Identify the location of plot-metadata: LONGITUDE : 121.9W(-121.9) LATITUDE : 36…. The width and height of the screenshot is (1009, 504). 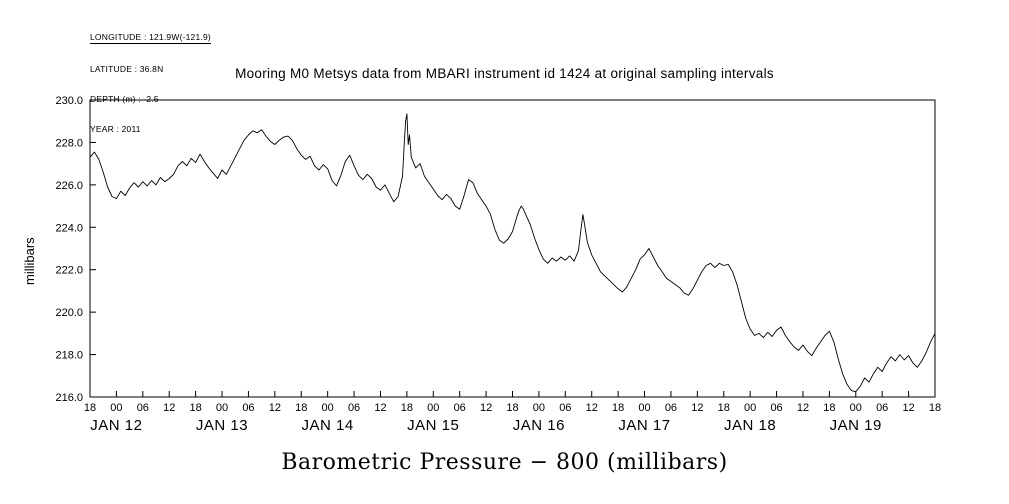
(150, 78).